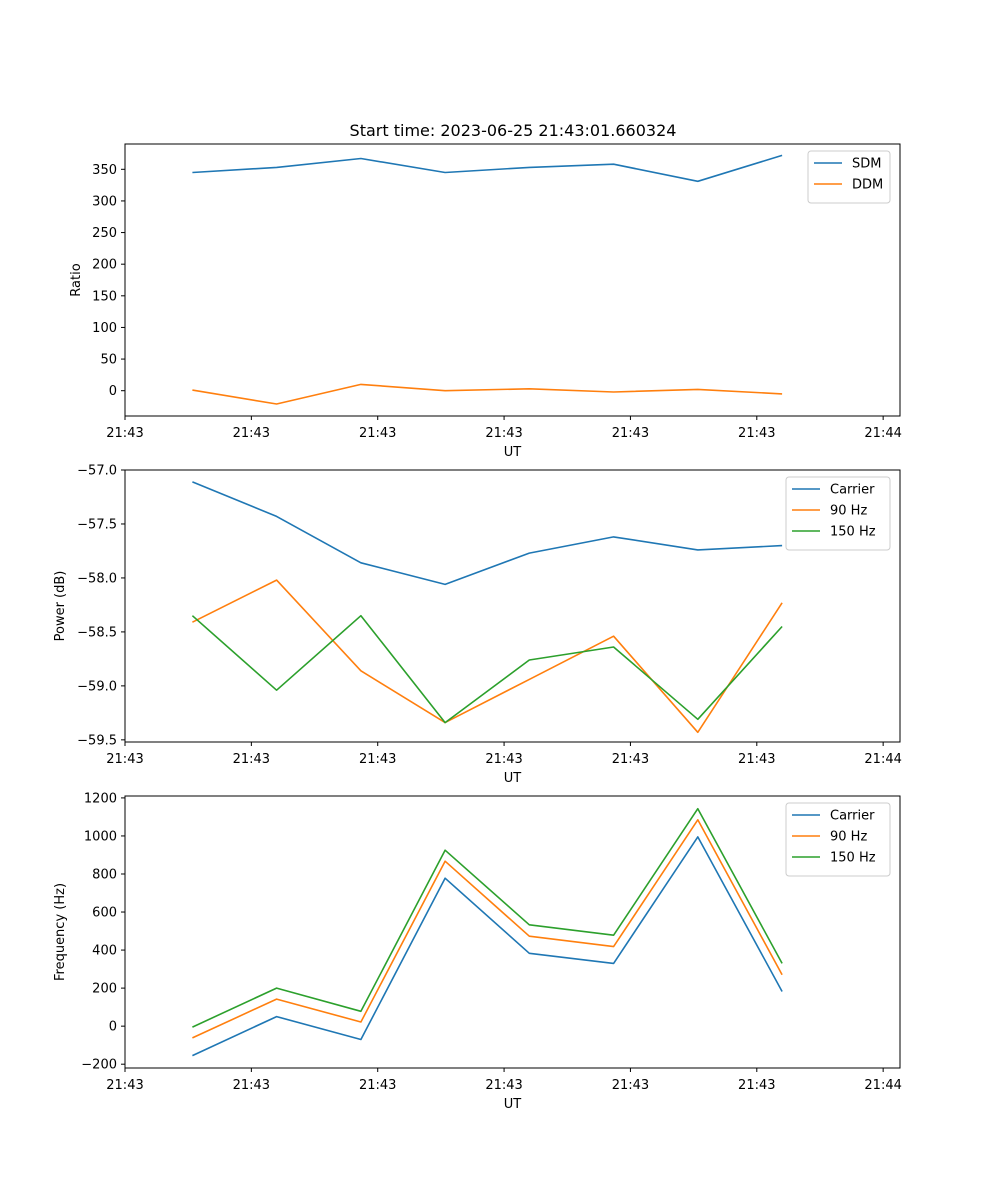  Describe the element at coordinates (97, 578) in the screenshot. I see `y-tick-label: −58.0` at that location.